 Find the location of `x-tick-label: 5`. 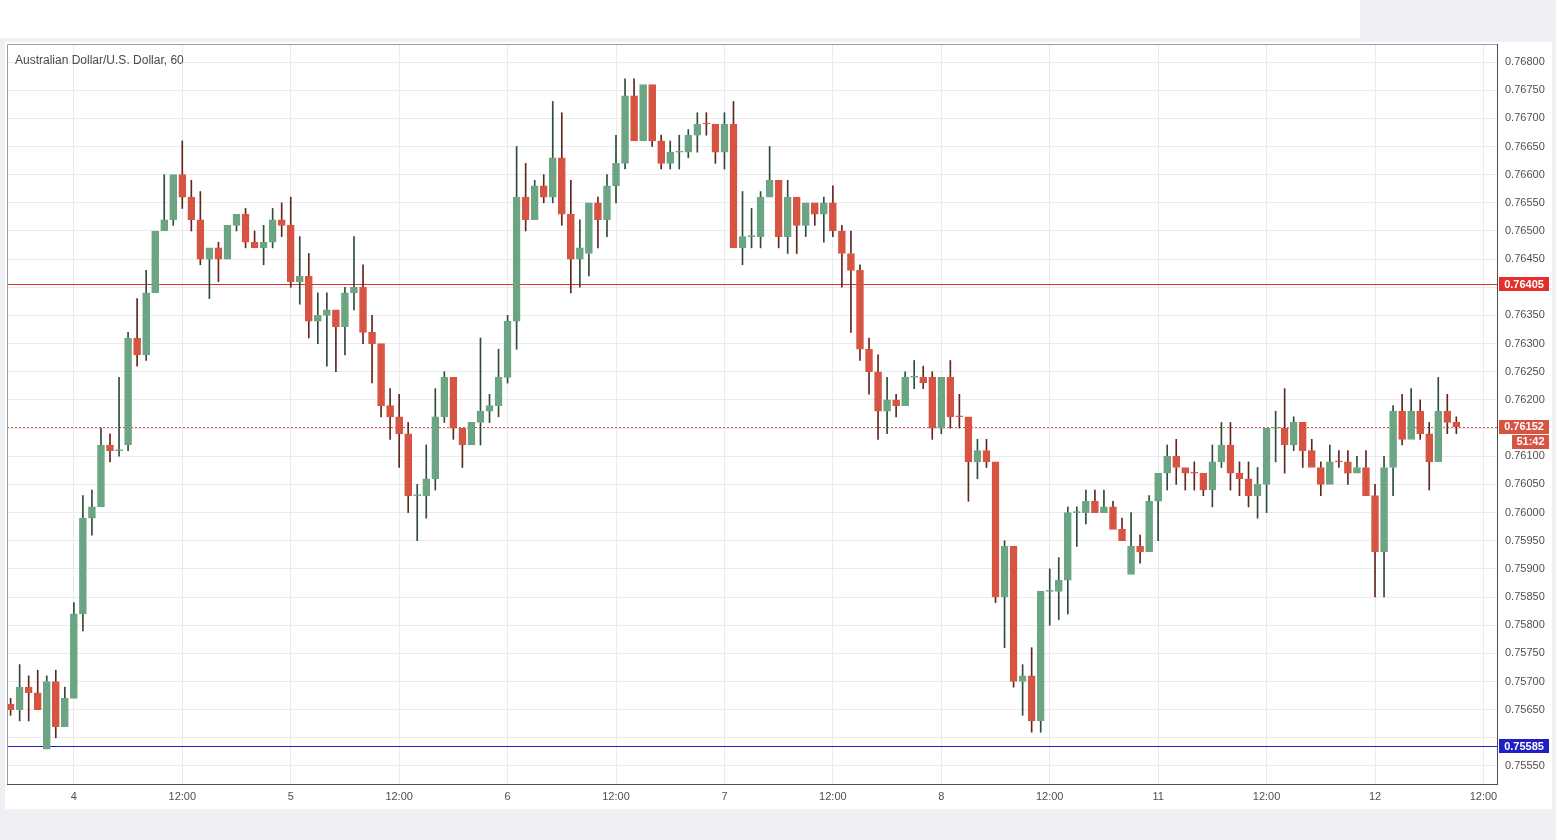

x-tick-label: 5 is located at coordinates (290, 795).